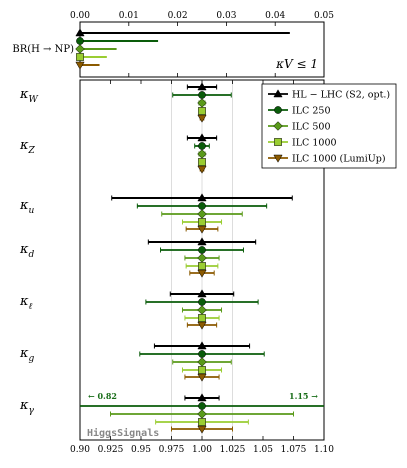 This screenshot has width=407, height=468. I want to click on higgssignals-watermark: HiggsSignals, so click(123, 433).